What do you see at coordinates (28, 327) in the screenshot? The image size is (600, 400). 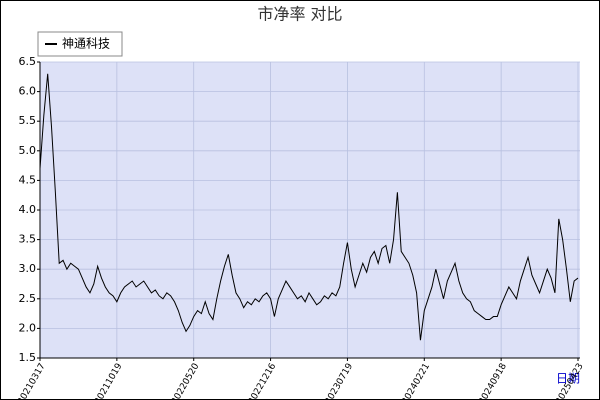 I see `y-tick-label: 2.0` at bounding box center [28, 327].